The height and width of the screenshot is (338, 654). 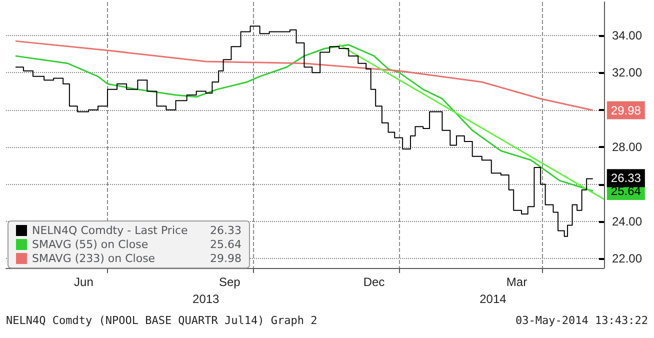 I want to click on y-tick-label: 32.00, so click(x=627, y=73).